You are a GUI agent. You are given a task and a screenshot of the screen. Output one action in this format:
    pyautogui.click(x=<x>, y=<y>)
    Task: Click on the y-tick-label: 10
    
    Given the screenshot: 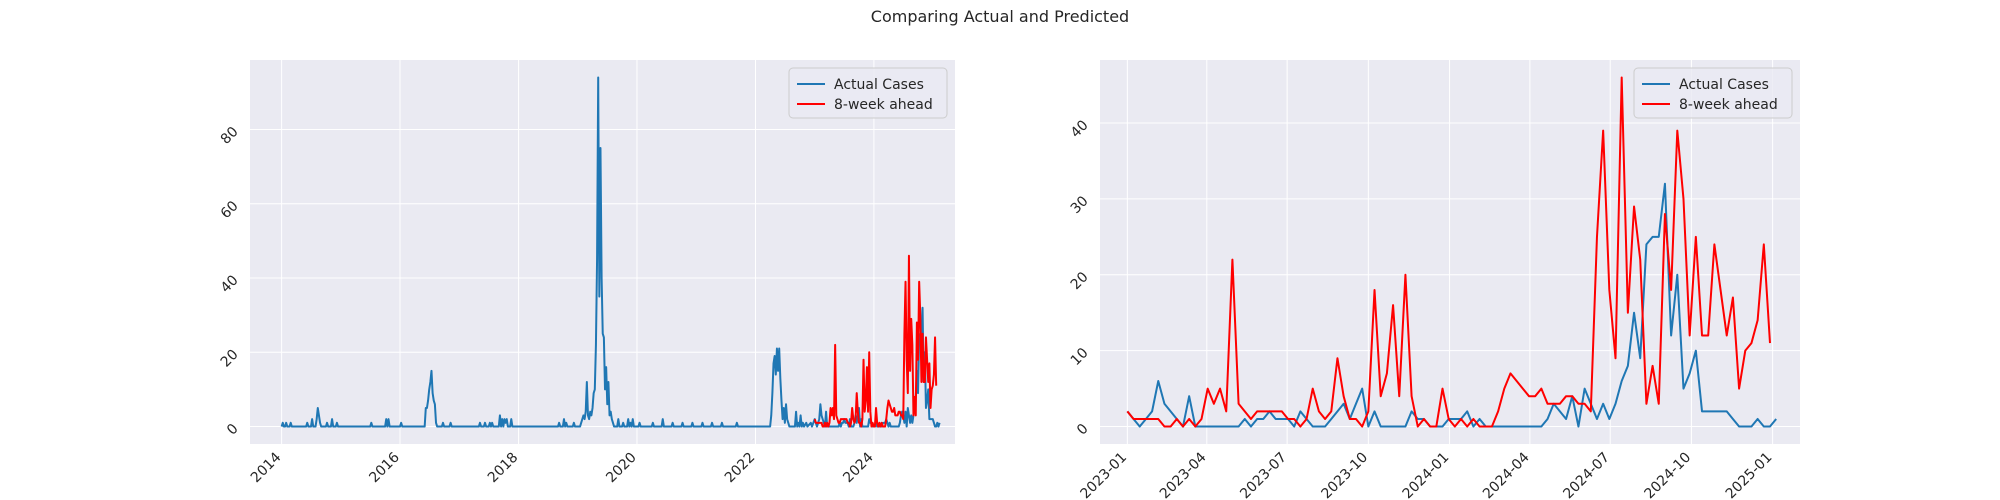 What is the action you would take?
    pyautogui.click(x=1080, y=357)
    